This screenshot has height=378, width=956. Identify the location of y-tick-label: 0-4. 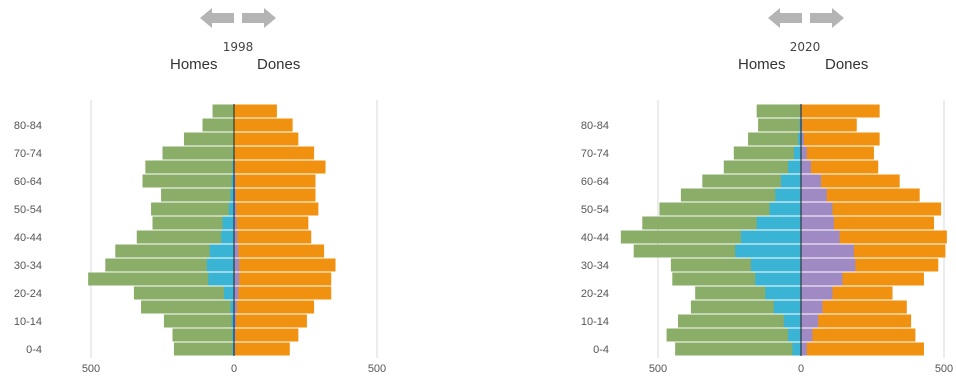
(601, 350).